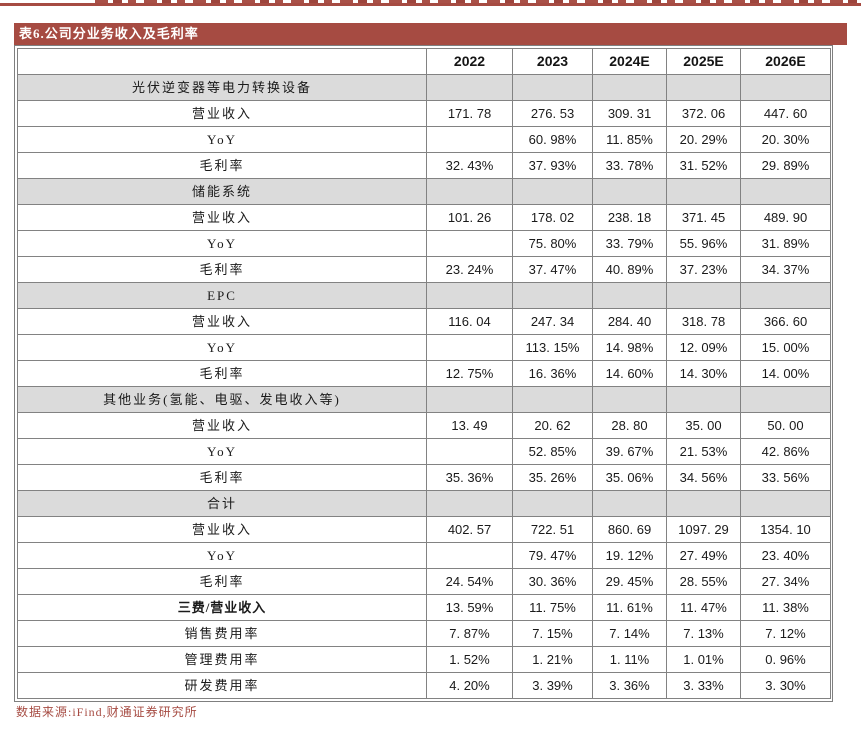 The image size is (861, 730). What do you see at coordinates (629, 529) in the screenshot?
I see `cell-value: 860. 69` at bounding box center [629, 529].